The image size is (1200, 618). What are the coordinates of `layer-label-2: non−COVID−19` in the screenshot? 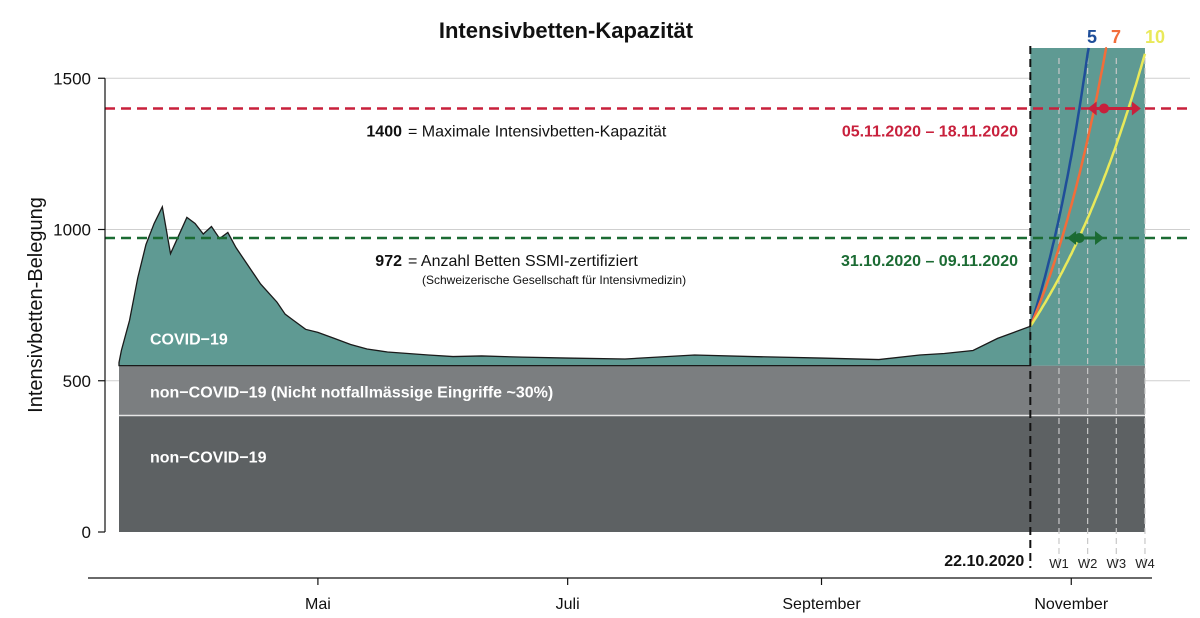 It's located at (208, 457).